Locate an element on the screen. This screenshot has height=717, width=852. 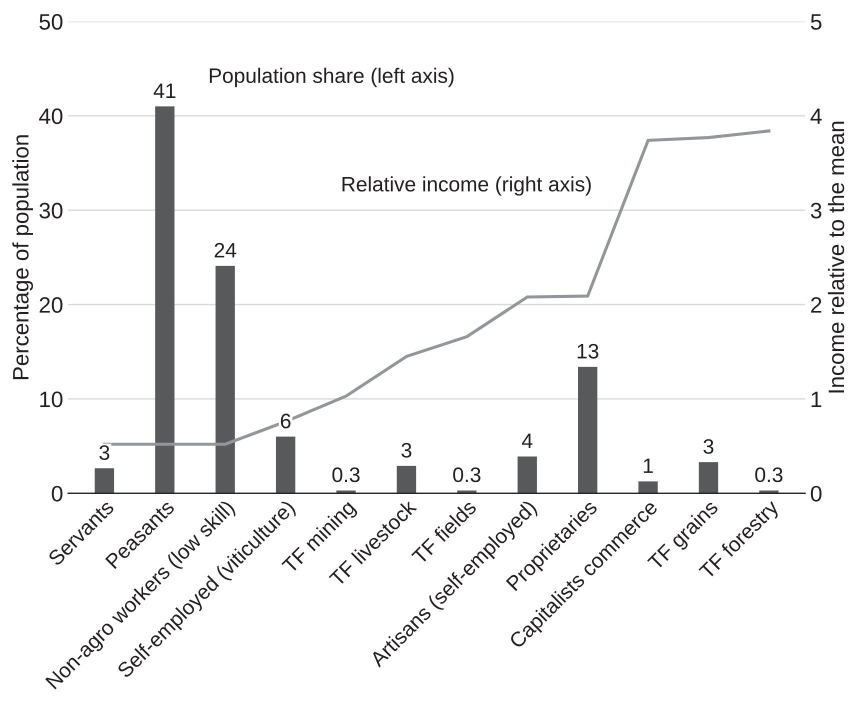
y-tick-label: 30 is located at coordinates (50, 210).